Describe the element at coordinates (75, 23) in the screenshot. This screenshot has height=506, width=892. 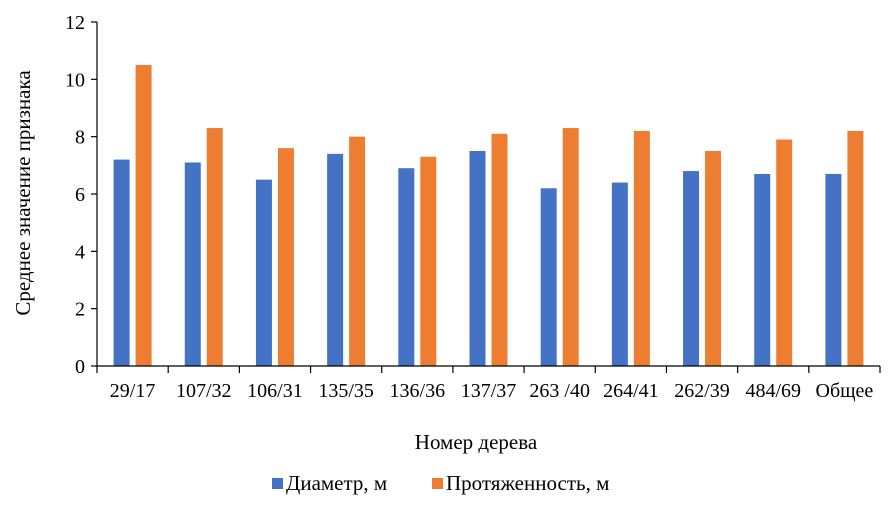
I see `y-tick-label: 12` at that location.